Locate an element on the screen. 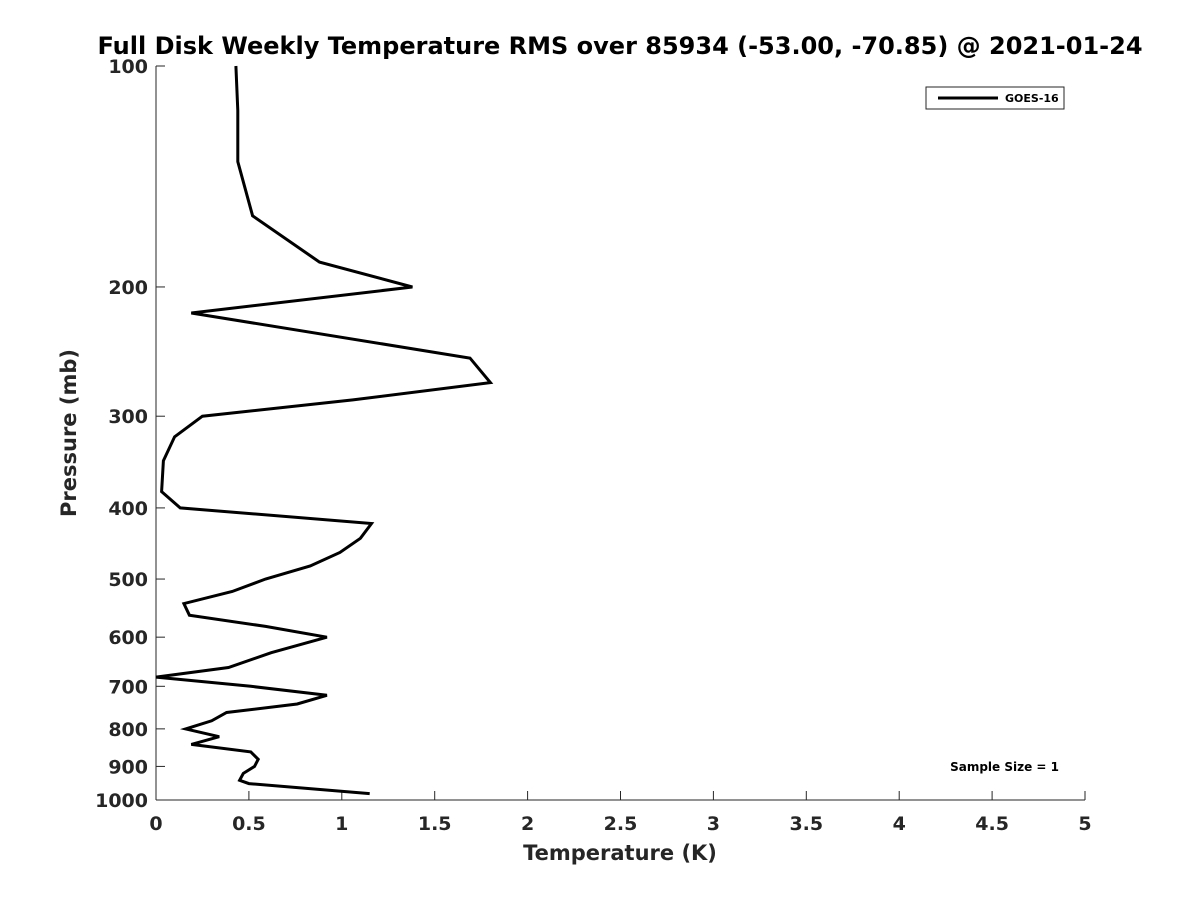 This screenshot has height=900, width=1200. x-tick-label: 1.5 is located at coordinates (435, 824).